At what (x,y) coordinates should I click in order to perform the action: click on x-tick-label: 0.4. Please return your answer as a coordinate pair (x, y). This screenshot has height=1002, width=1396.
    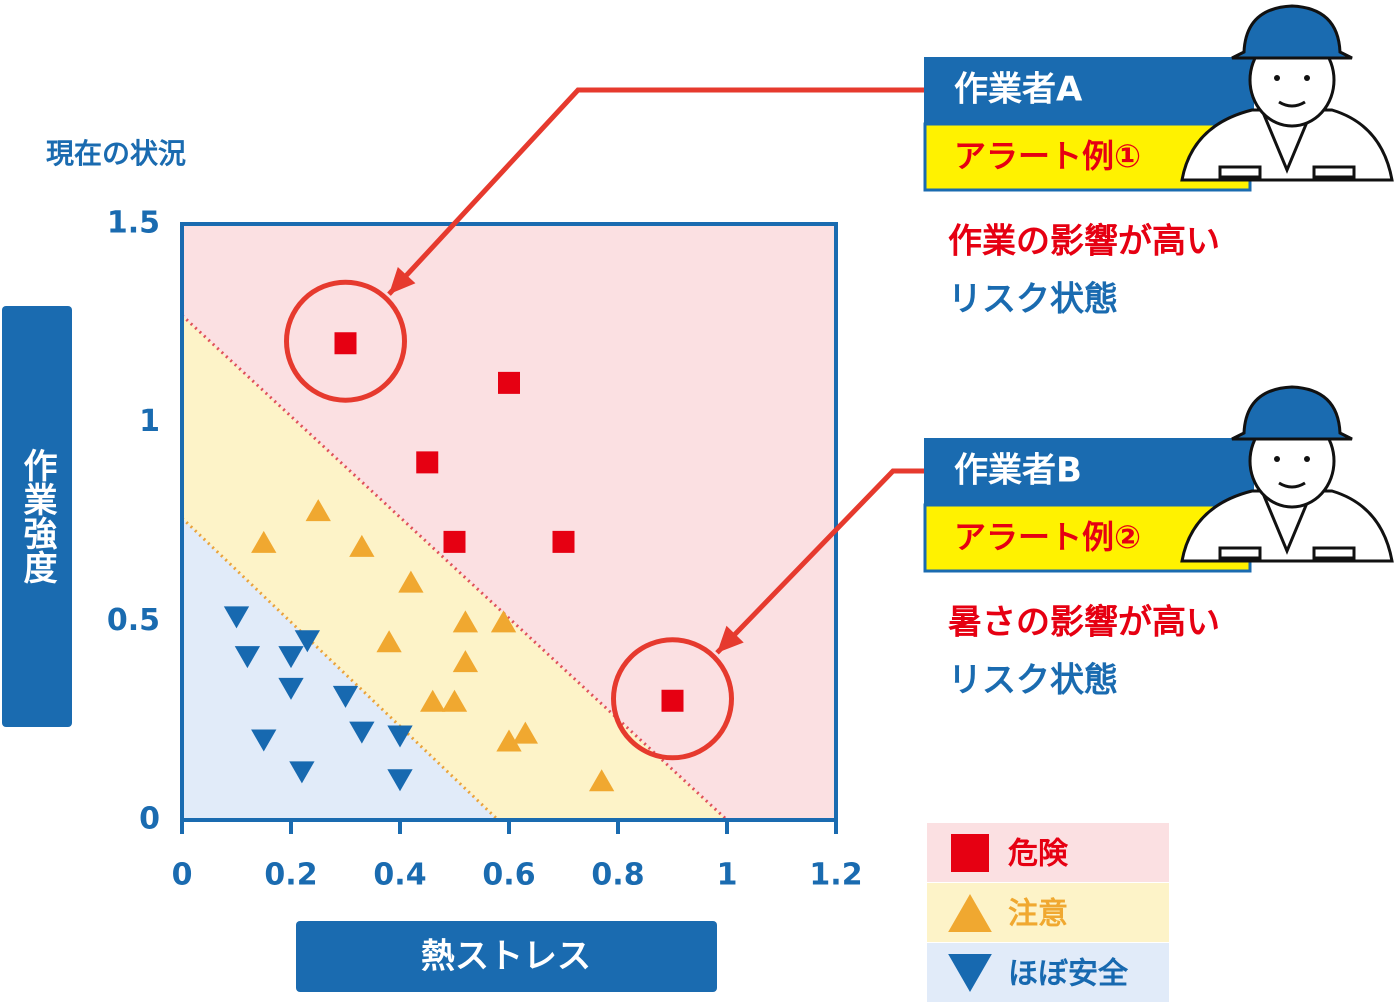
    Looking at the image, I should click on (399, 875).